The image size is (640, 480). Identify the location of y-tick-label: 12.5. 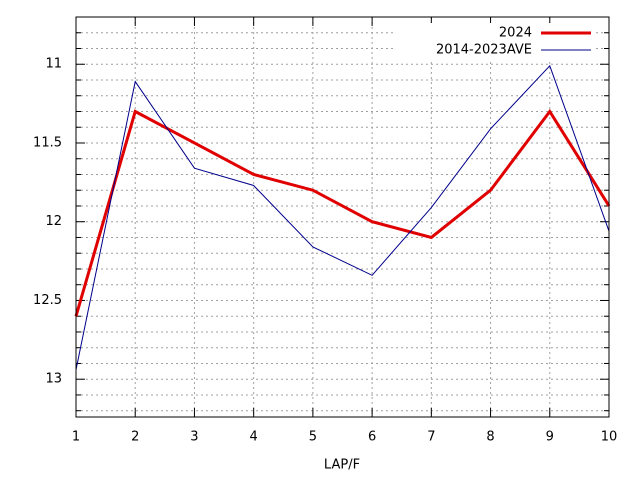
(47, 300).